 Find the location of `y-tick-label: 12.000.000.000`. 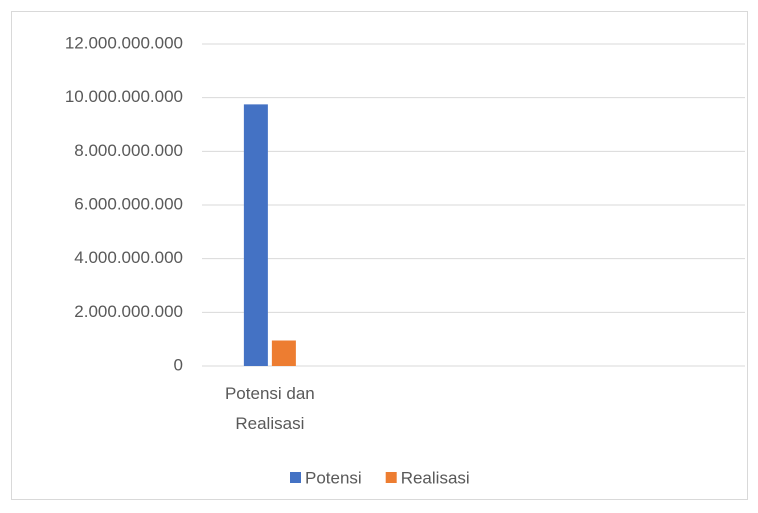

y-tick-label: 12.000.000.000 is located at coordinates (124, 42).